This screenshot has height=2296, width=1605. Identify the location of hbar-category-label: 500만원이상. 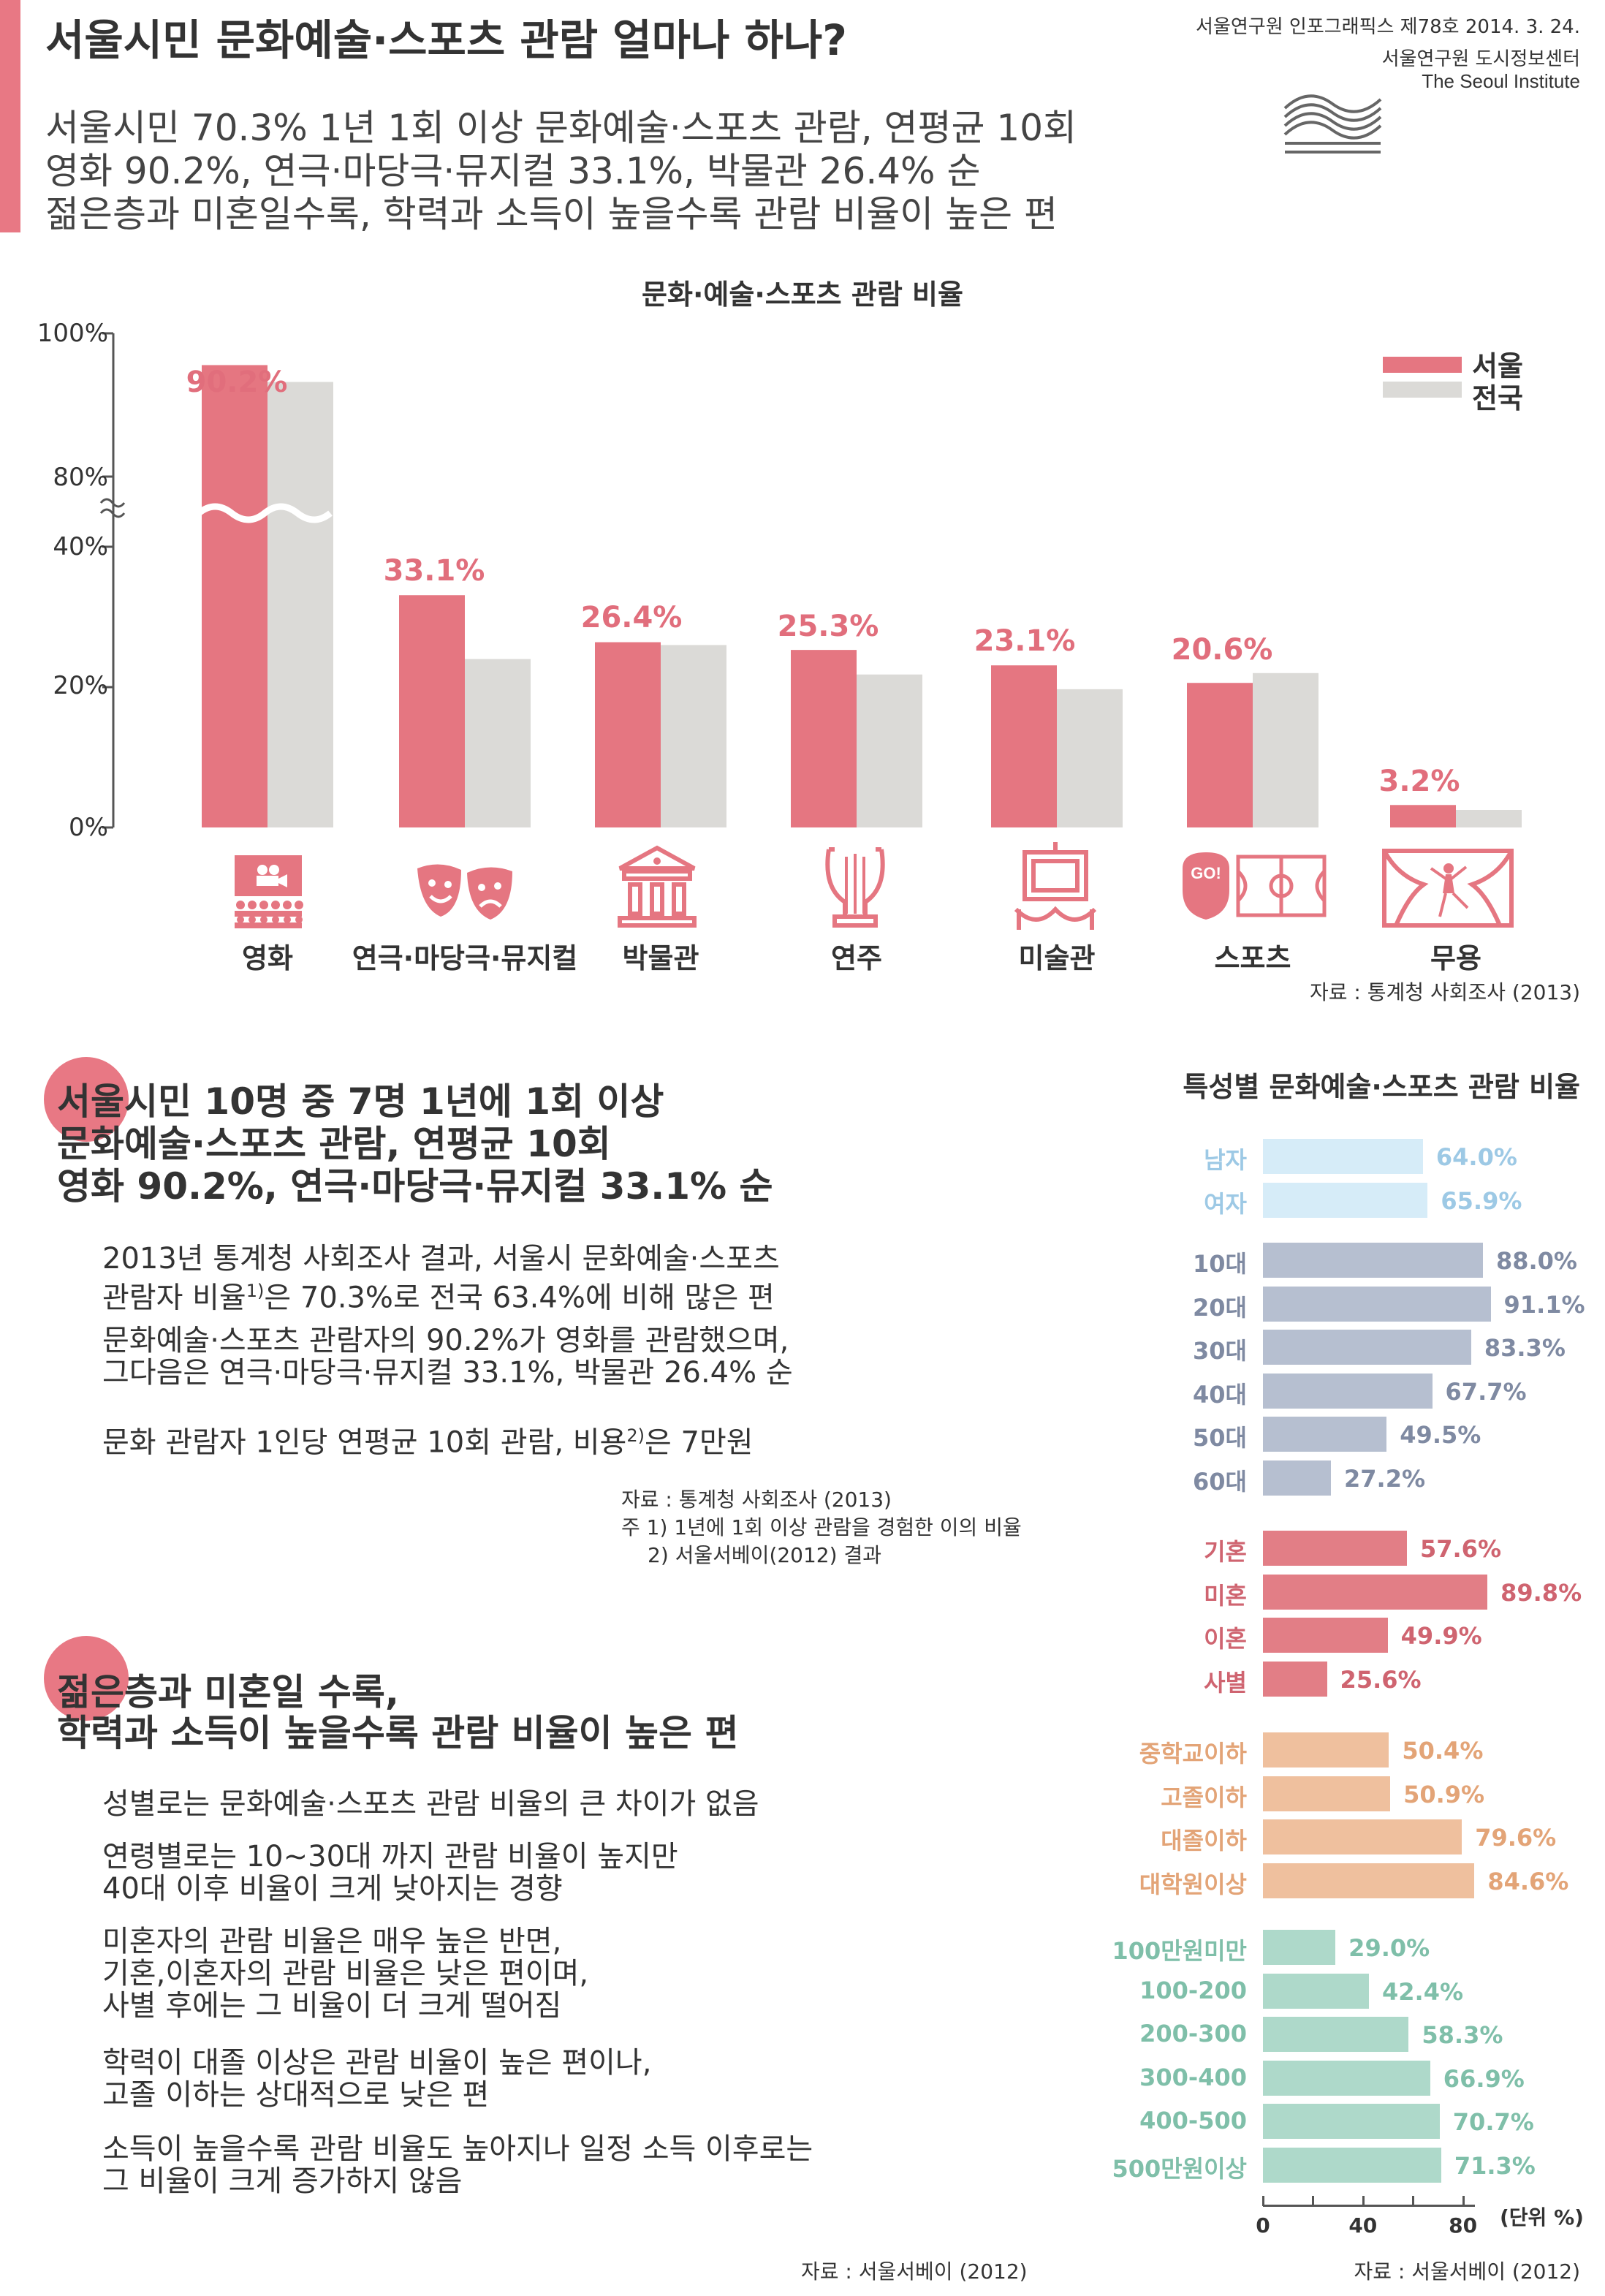
(1179, 2168).